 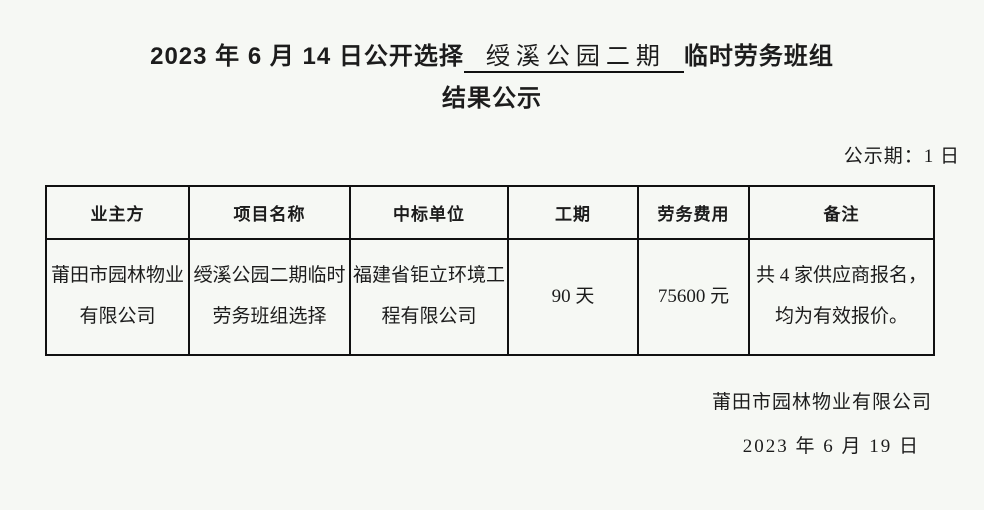 I want to click on cell-owner: 莆田市园林物业有限公司, so click(x=117, y=297).